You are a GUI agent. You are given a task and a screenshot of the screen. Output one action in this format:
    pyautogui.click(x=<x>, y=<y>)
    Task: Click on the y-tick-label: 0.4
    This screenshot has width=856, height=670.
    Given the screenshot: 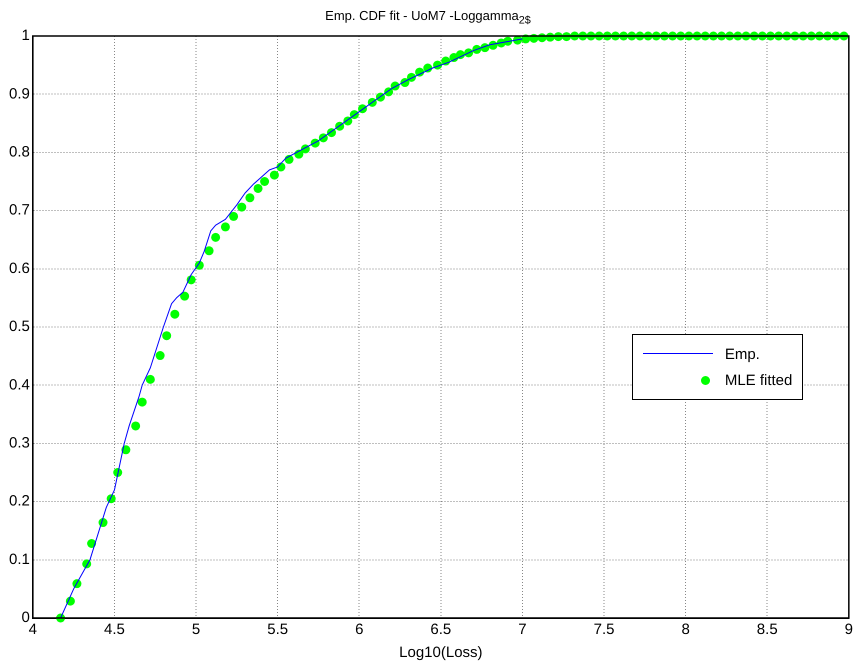 What is the action you would take?
    pyautogui.click(x=19, y=385)
    